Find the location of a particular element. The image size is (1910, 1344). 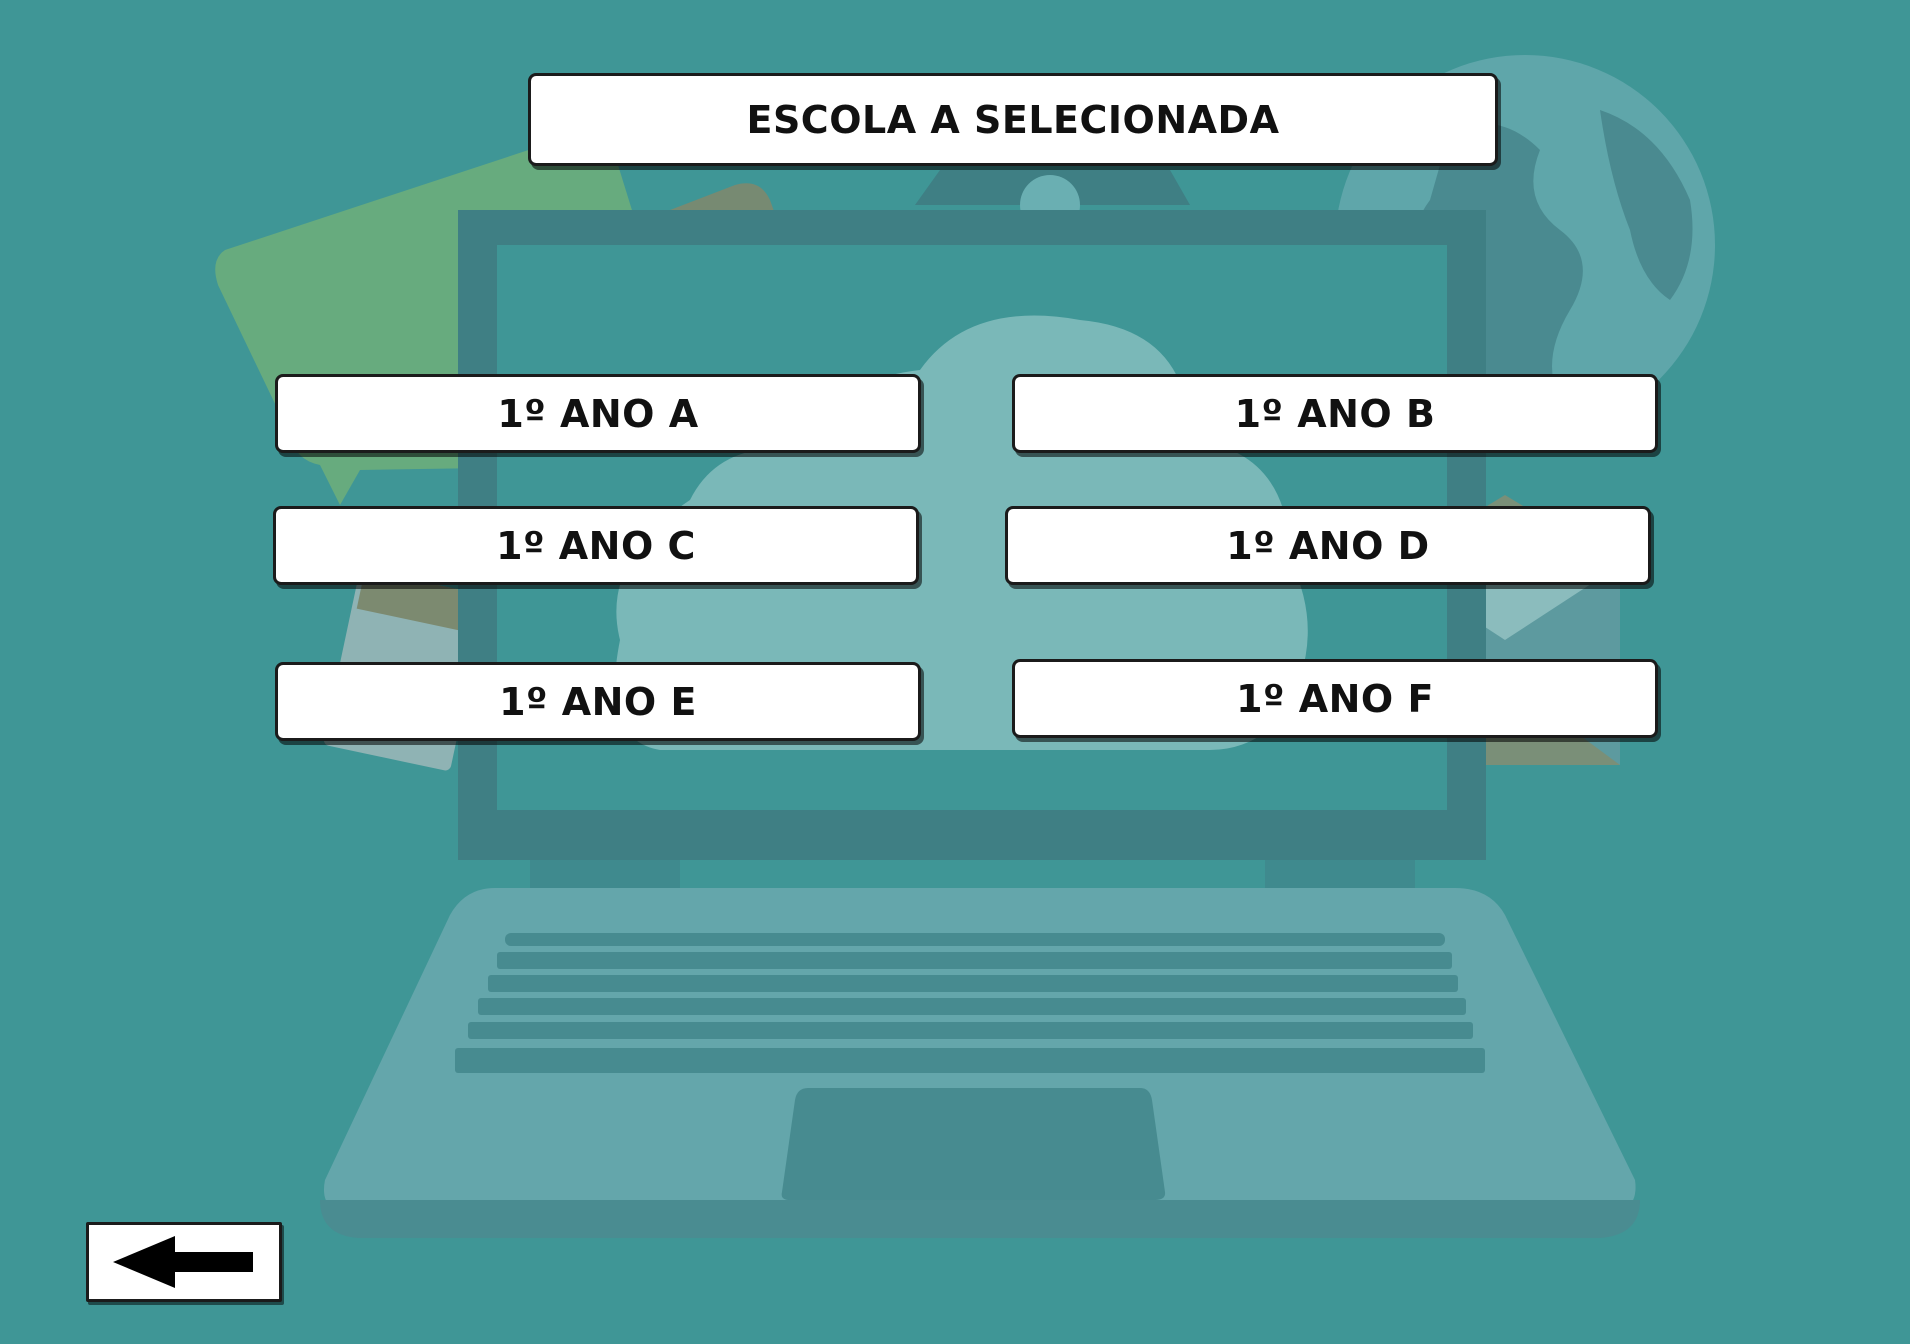

class-button-label: 1º ANO D is located at coordinates (1328, 545).